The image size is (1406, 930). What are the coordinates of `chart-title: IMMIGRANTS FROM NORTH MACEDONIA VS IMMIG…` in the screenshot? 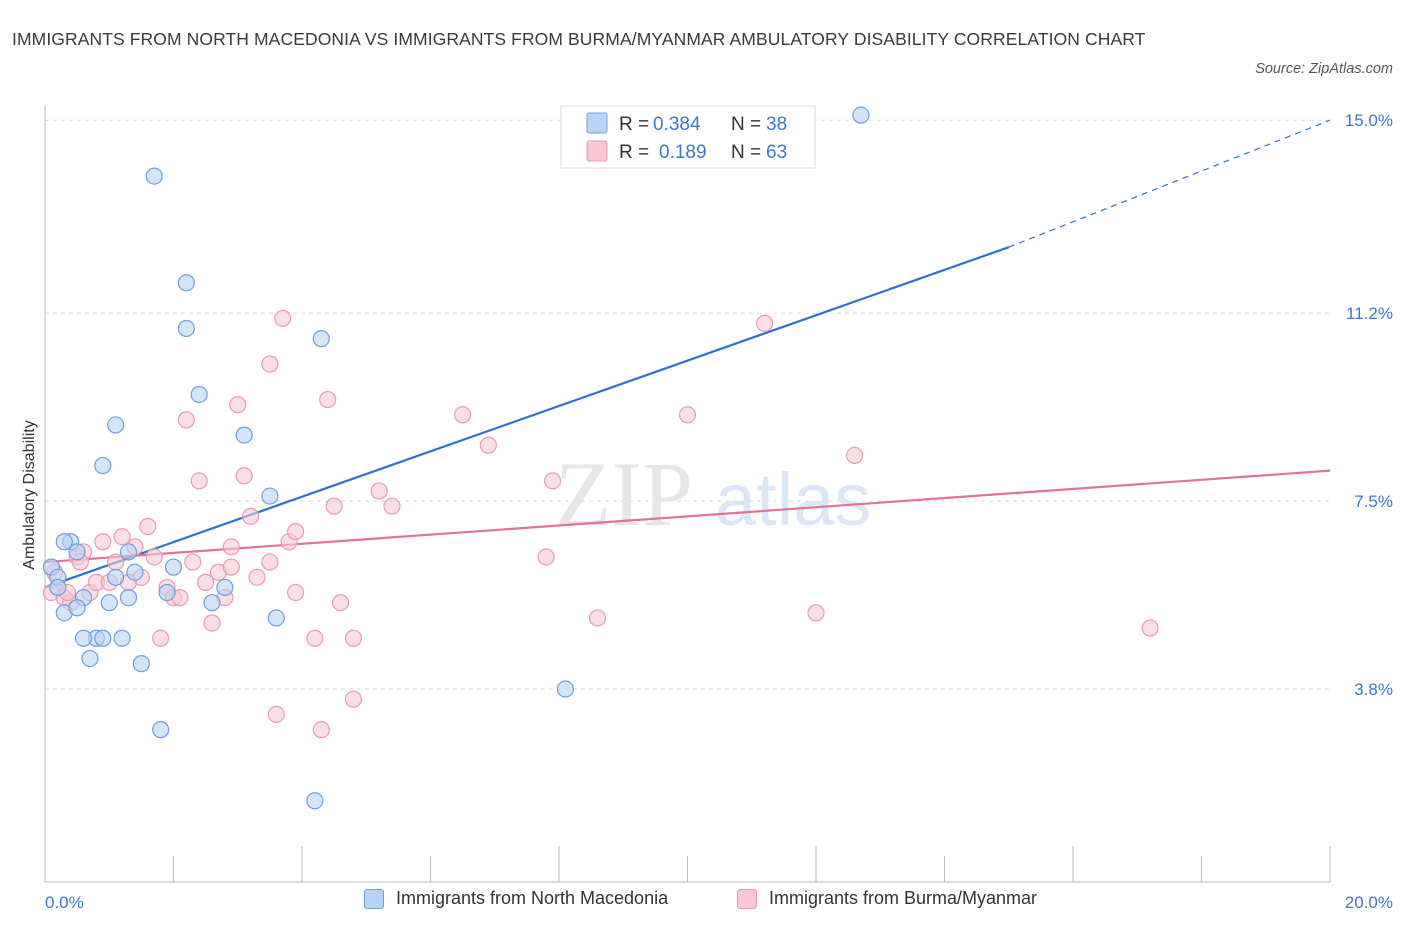 It's located at (579, 39).